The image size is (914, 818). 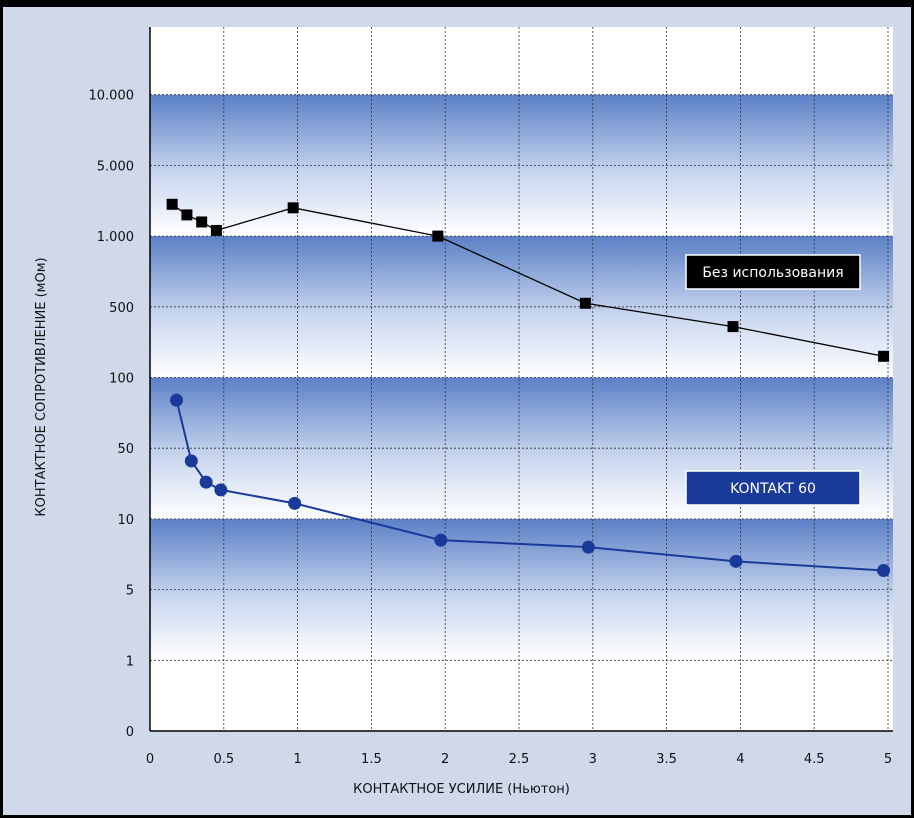 I want to click on y-tick-label: 100, so click(x=121, y=379).